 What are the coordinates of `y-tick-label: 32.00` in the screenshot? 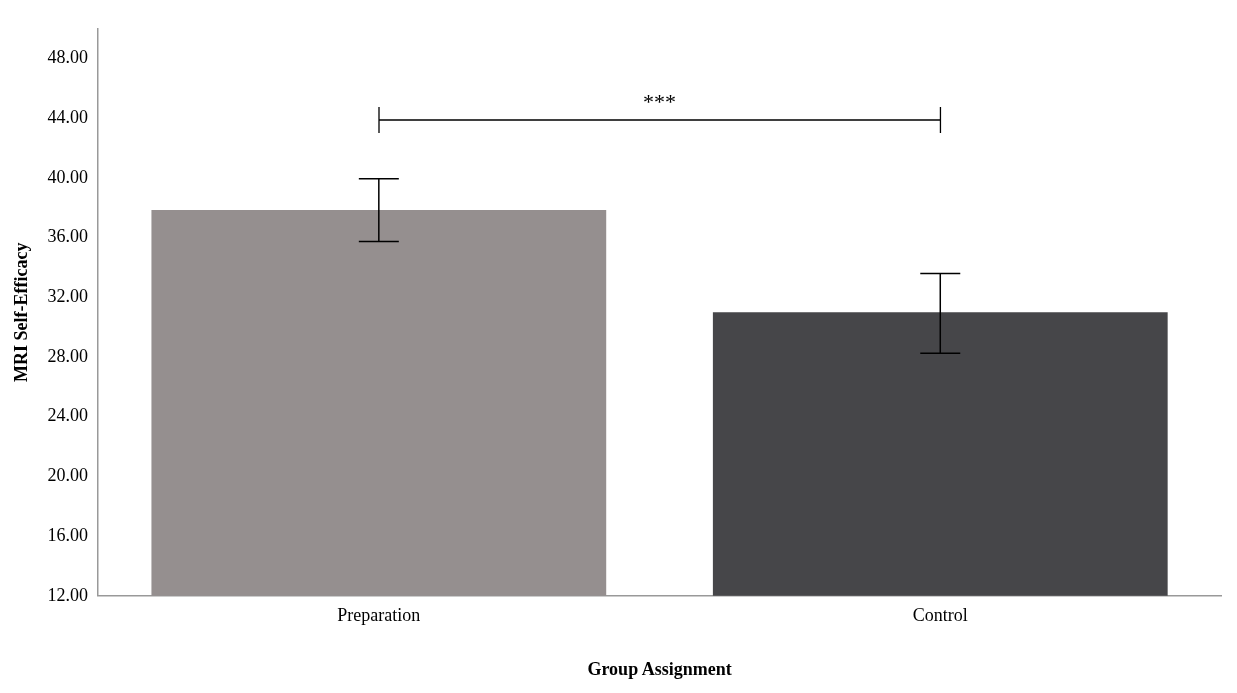 It's located at (68, 296).